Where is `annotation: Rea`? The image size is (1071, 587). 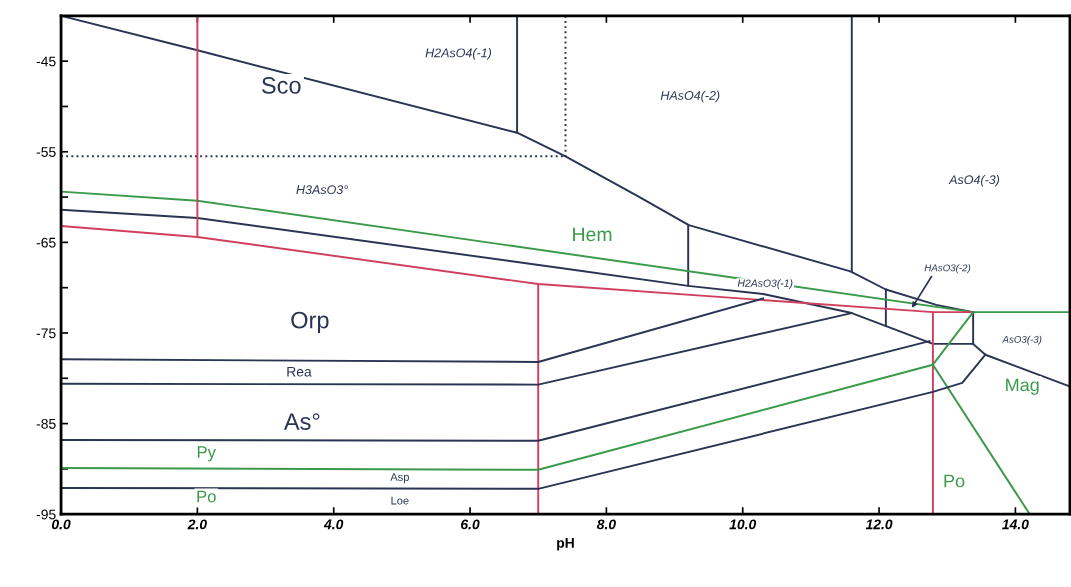 annotation: Rea is located at coordinates (299, 371).